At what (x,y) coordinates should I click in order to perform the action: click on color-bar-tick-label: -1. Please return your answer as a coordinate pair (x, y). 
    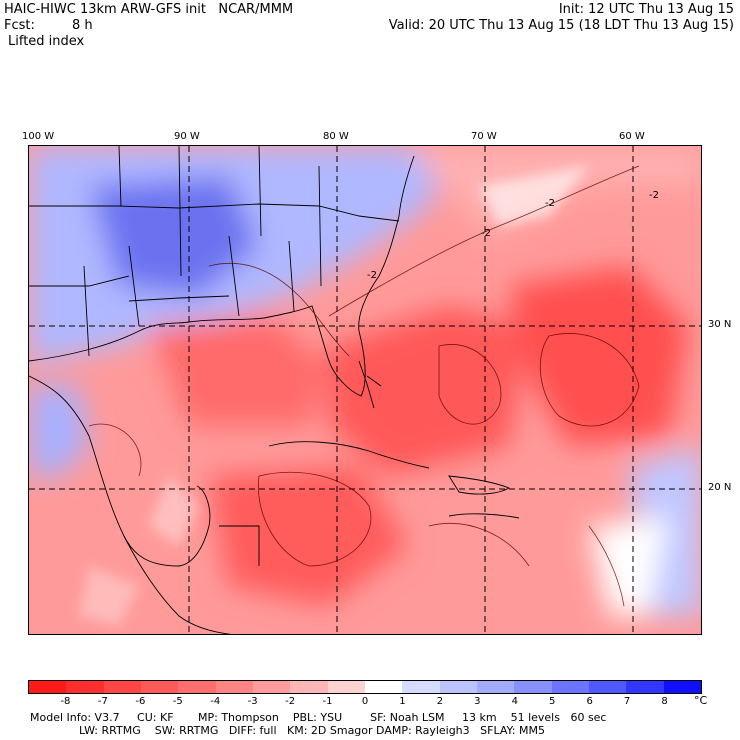
    Looking at the image, I should click on (327, 701).